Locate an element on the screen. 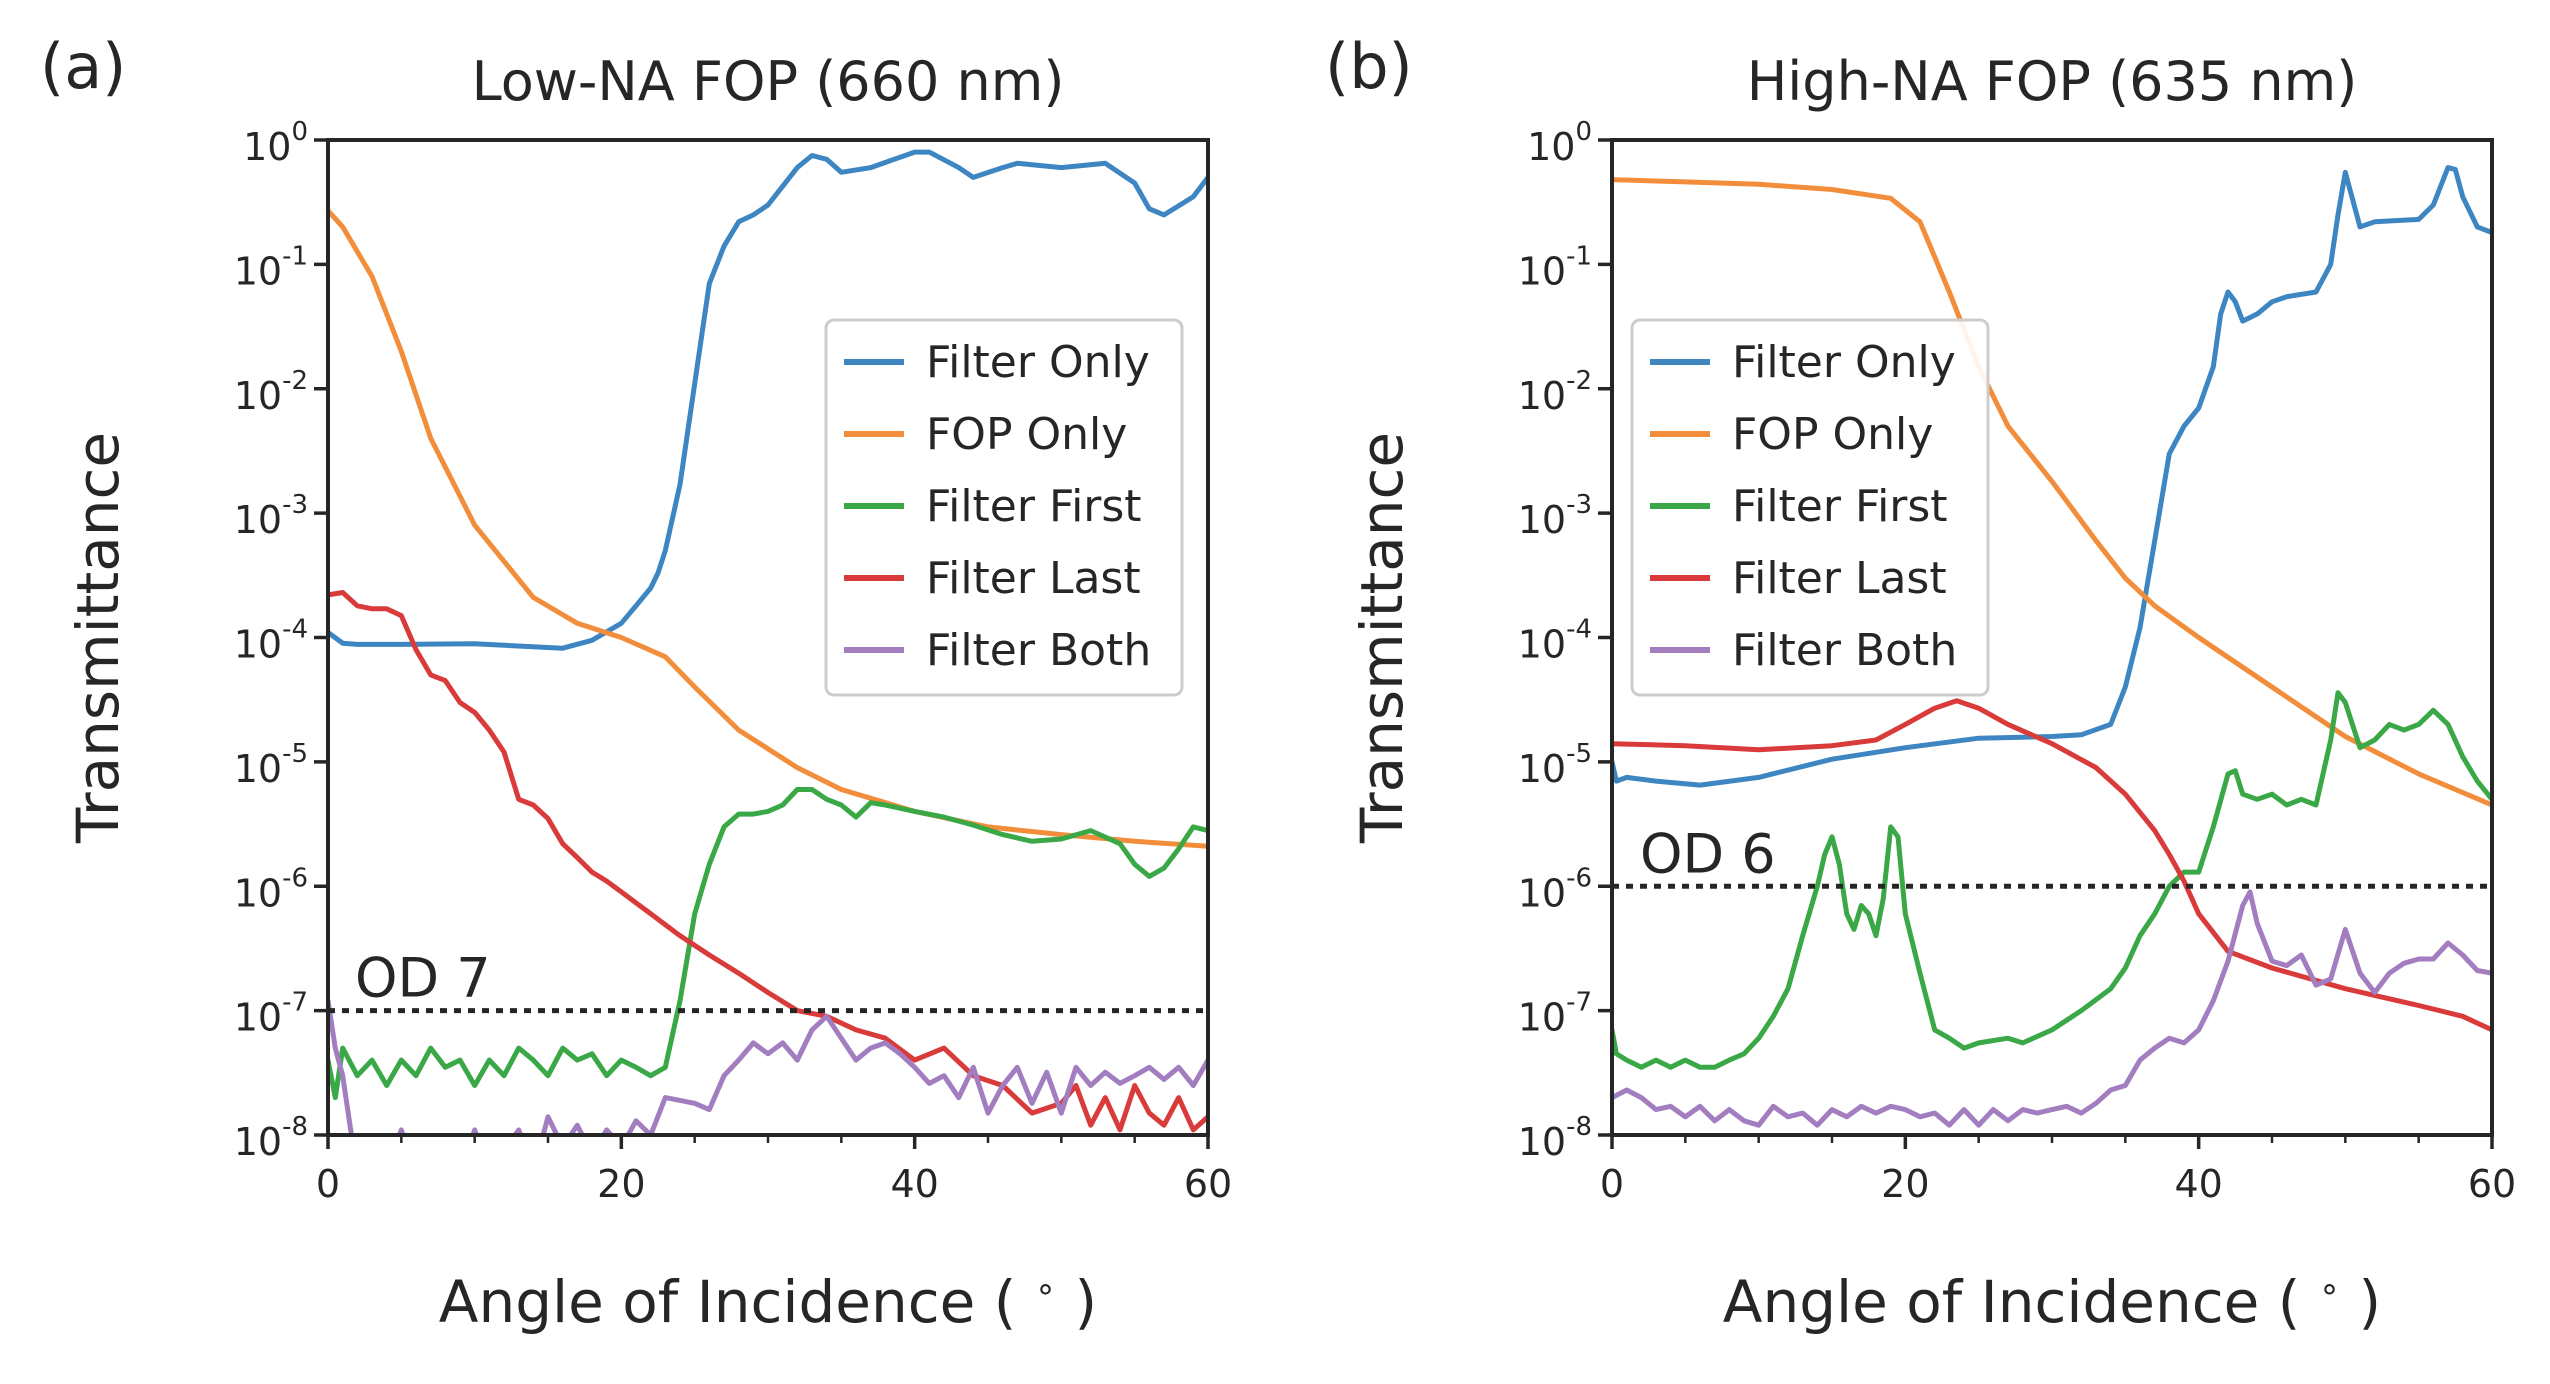 This screenshot has width=2550, height=1384. series-line-filter-last is located at coordinates (2052, 865).